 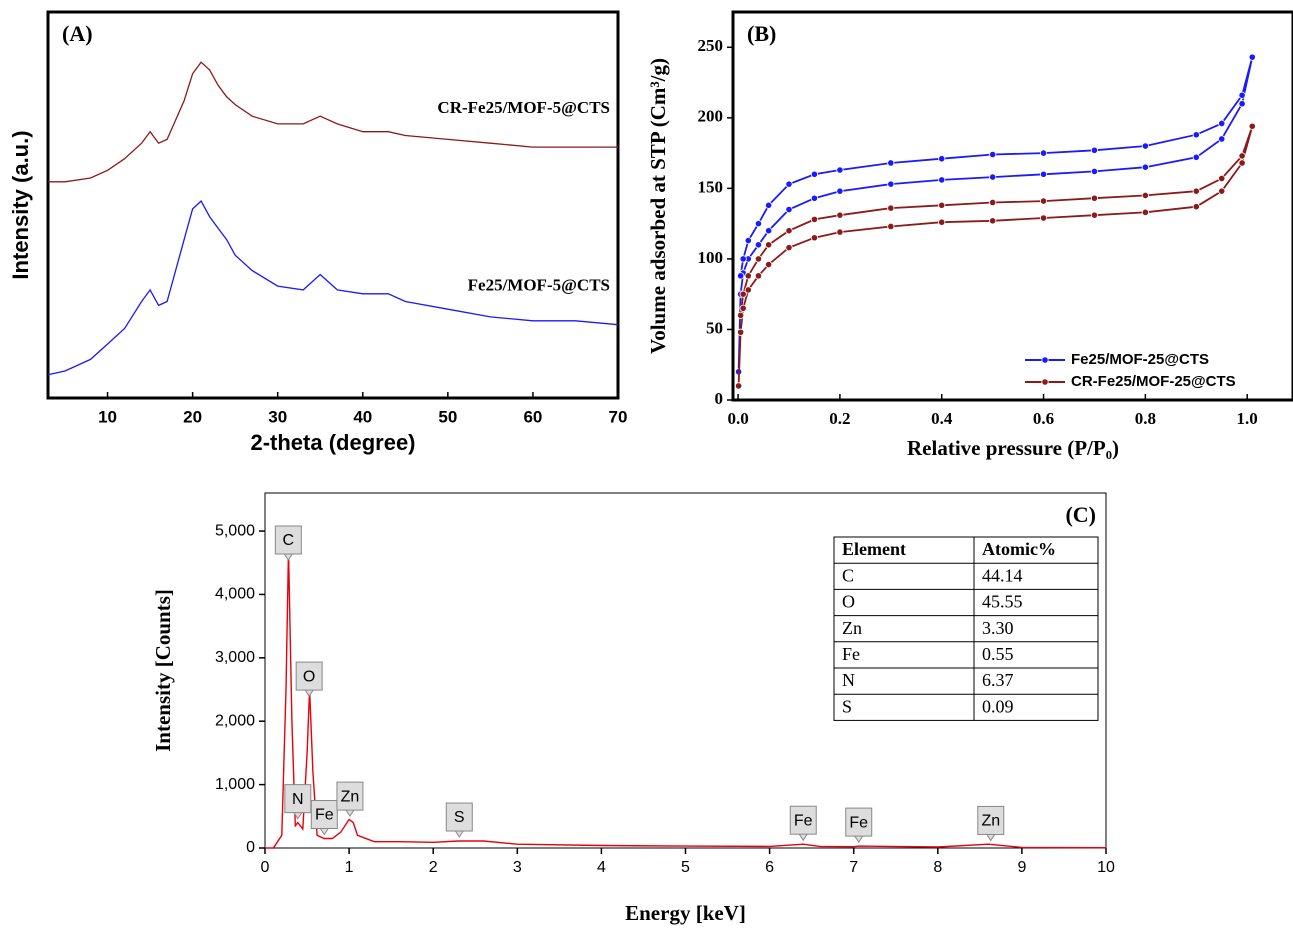 What do you see at coordinates (998, 680) in the screenshot?
I see `table-cell: 6.37` at bounding box center [998, 680].